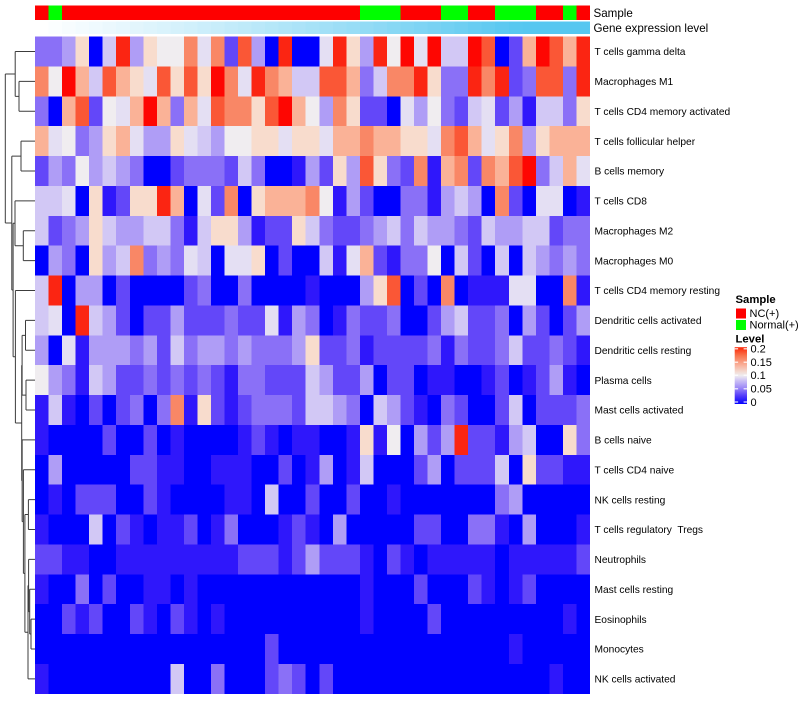  I want to click on svg-text: Monocytes, so click(619, 650).